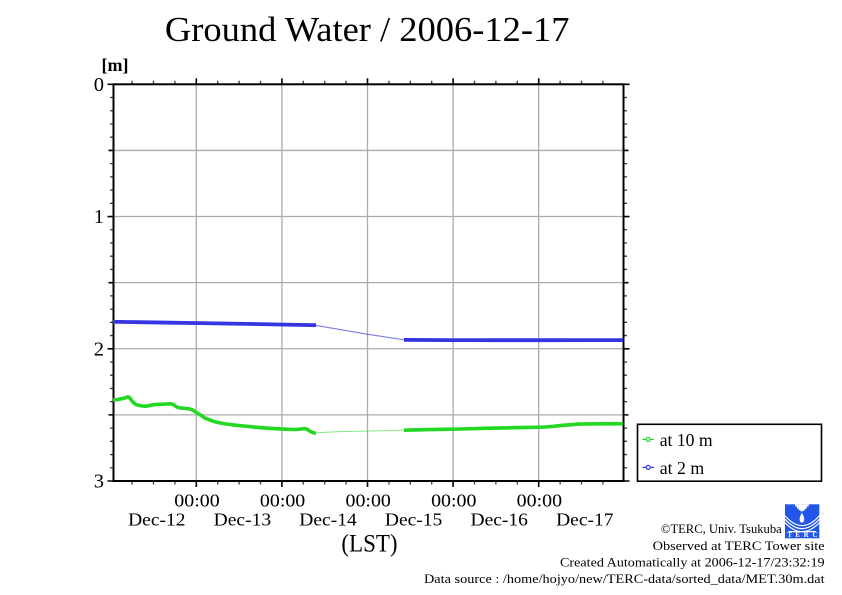 The image size is (842, 595). I want to click on svg-text: 0, so click(99, 85).